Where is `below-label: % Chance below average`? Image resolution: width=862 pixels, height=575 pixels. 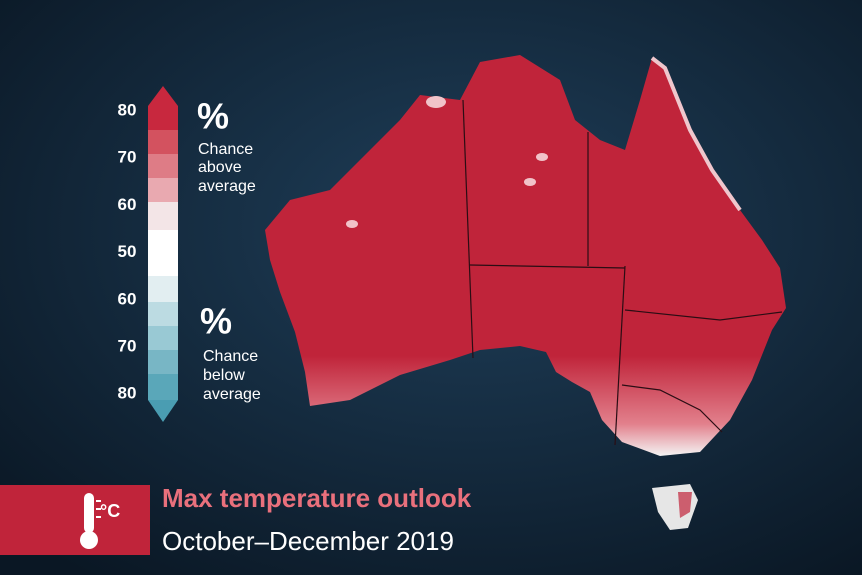
below-label: % Chance below average is located at coordinates (230, 352).